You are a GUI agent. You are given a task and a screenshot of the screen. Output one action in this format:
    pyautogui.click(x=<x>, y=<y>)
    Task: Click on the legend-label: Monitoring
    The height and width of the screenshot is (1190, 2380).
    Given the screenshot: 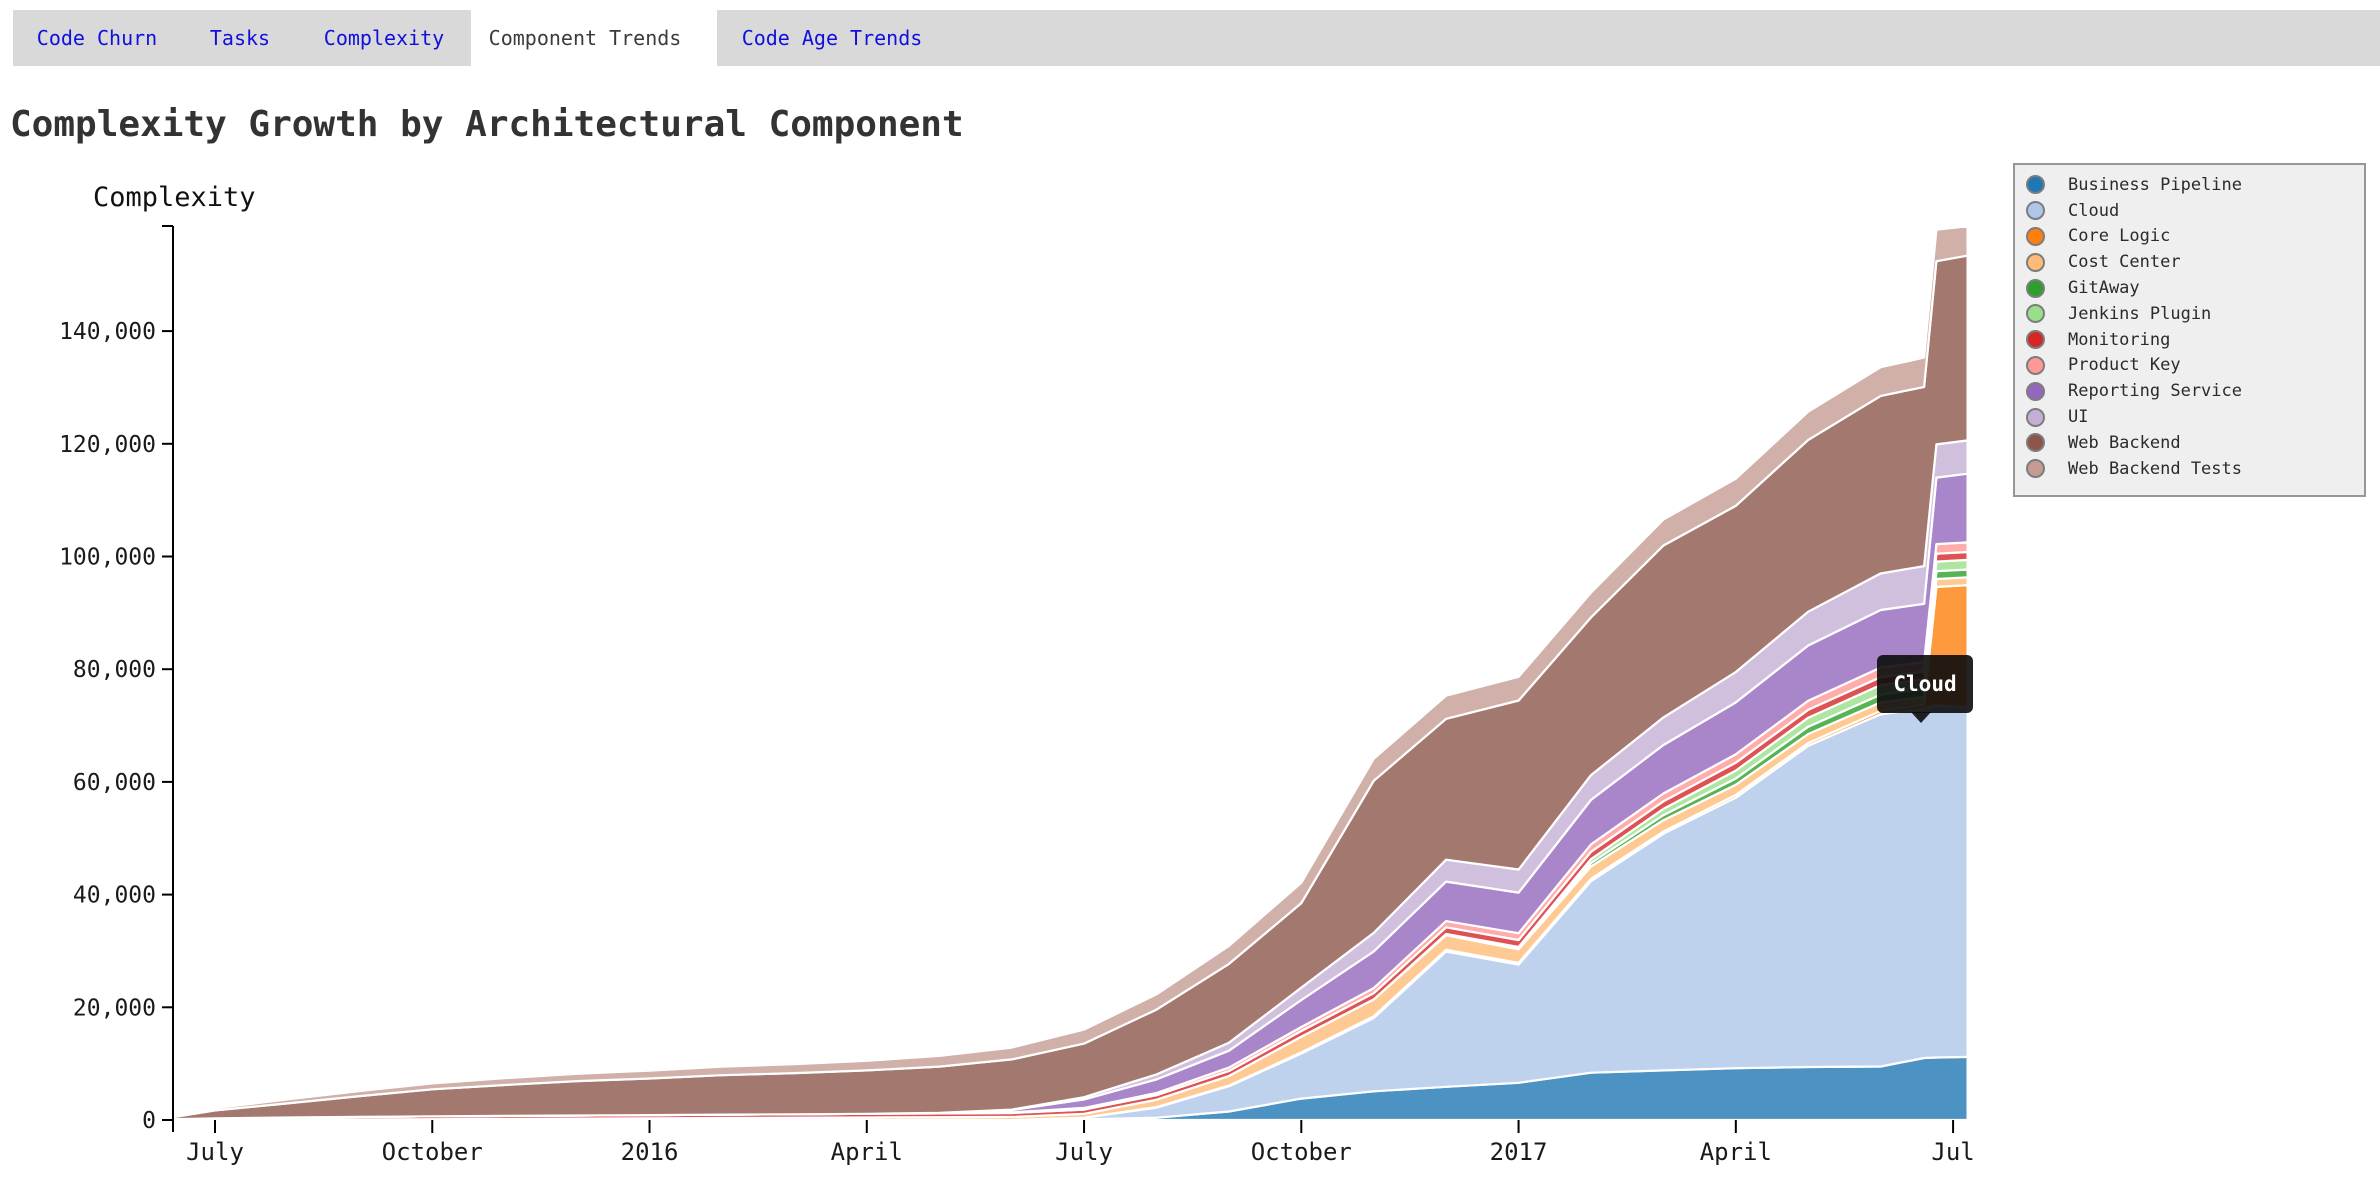 What is the action you would take?
    pyautogui.click(x=2119, y=339)
    